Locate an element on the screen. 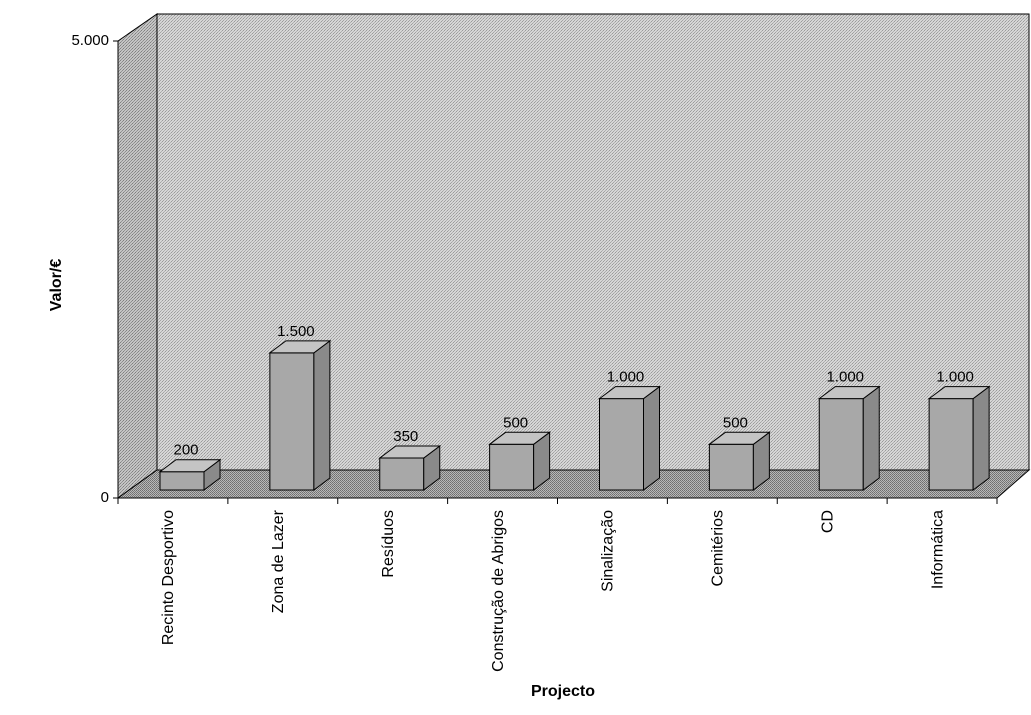 This screenshot has height=715, width=1031. x-axis-title: Projecto is located at coordinates (563, 691).